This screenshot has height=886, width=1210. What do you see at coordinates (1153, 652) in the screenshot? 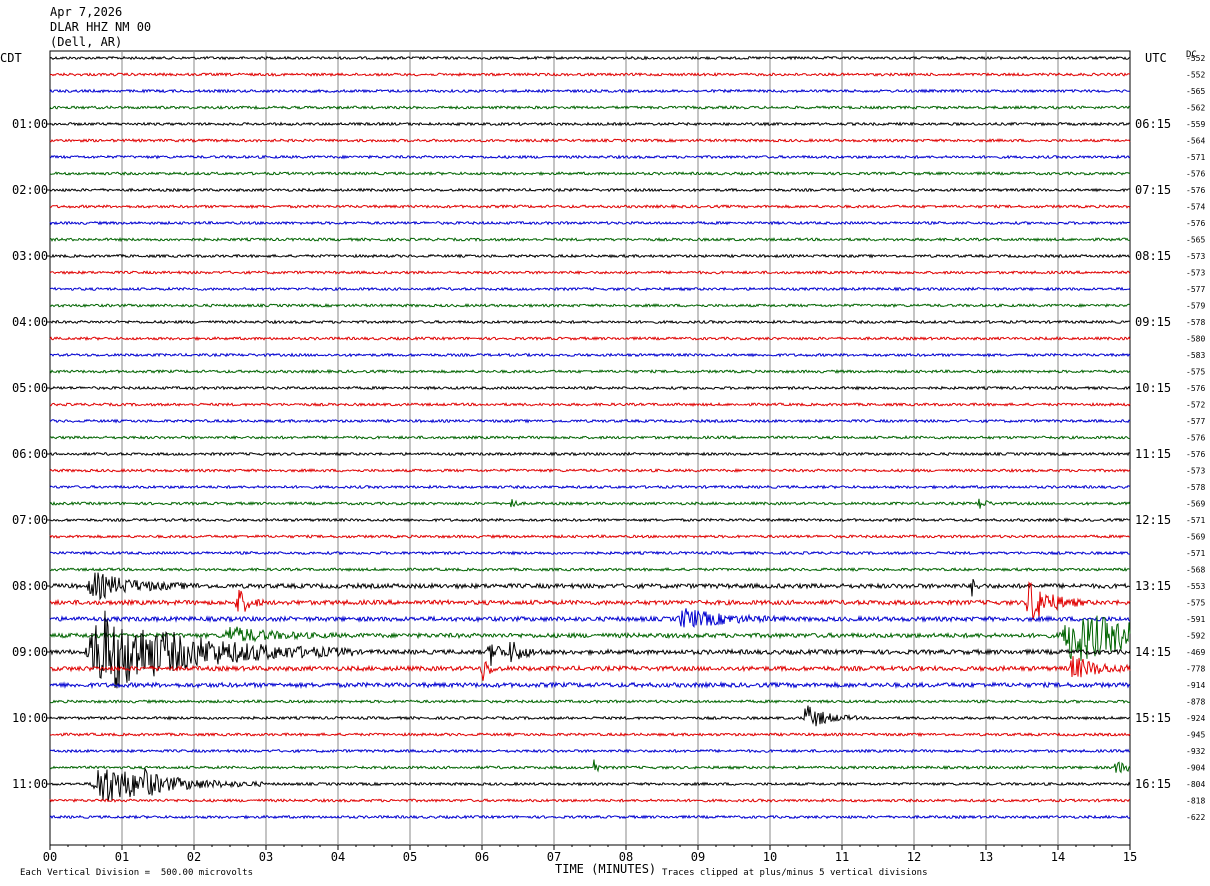
I see `right-hour-label: 14:15` at bounding box center [1153, 652].